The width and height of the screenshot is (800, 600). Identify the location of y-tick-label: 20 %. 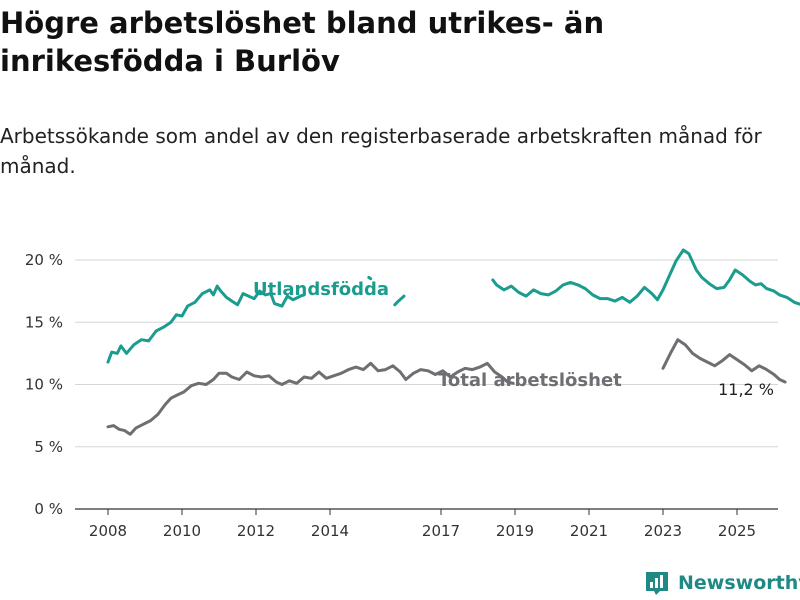
(44, 260).